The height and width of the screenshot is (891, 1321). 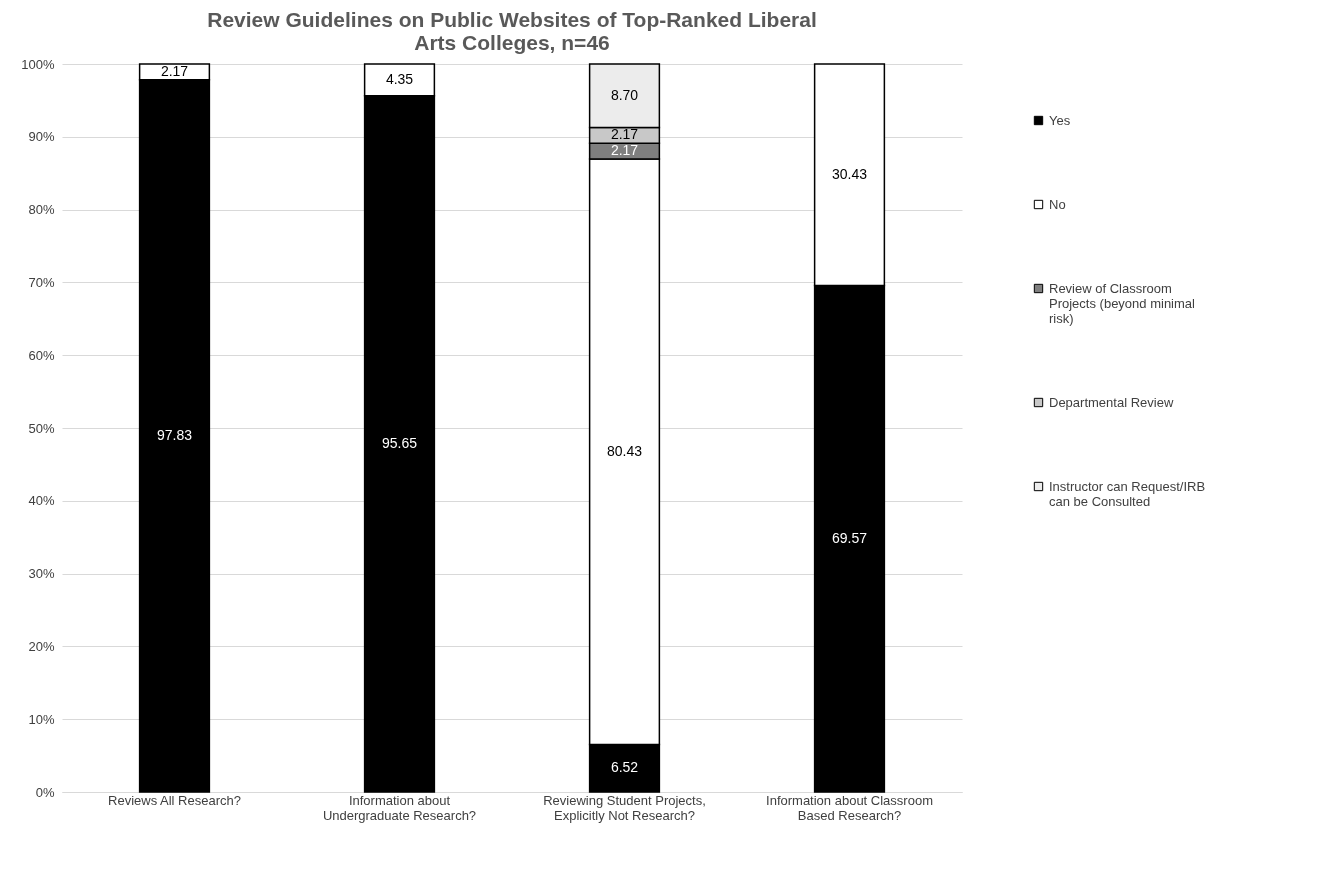 What do you see at coordinates (849, 537) in the screenshot?
I see `data-label: 69.57` at bounding box center [849, 537].